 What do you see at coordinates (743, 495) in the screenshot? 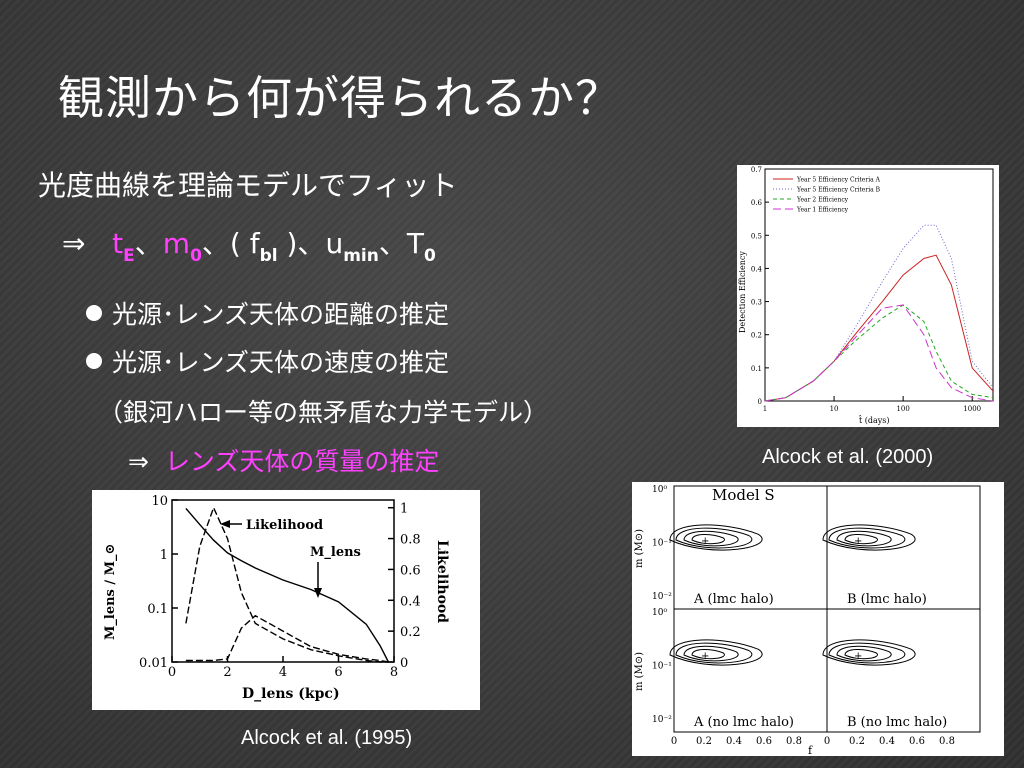
I see `contour-title: Model S` at bounding box center [743, 495].